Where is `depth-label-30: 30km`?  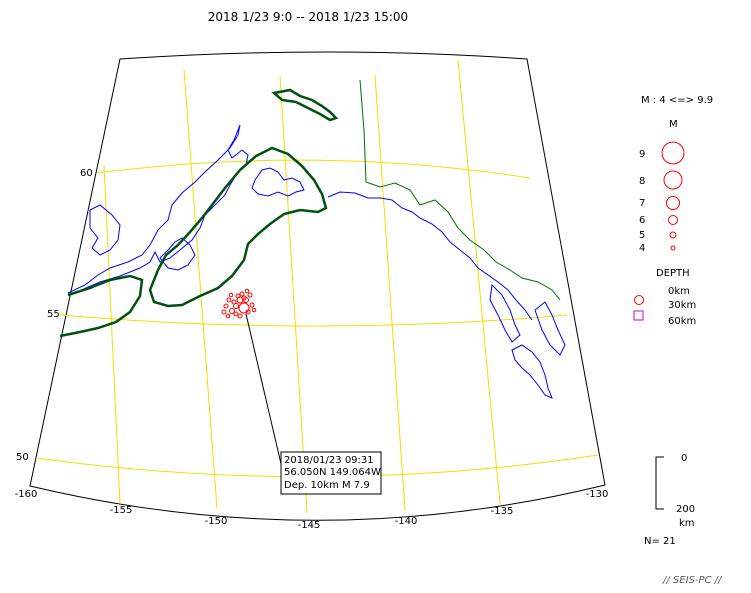
depth-label-30: 30km is located at coordinates (682, 305).